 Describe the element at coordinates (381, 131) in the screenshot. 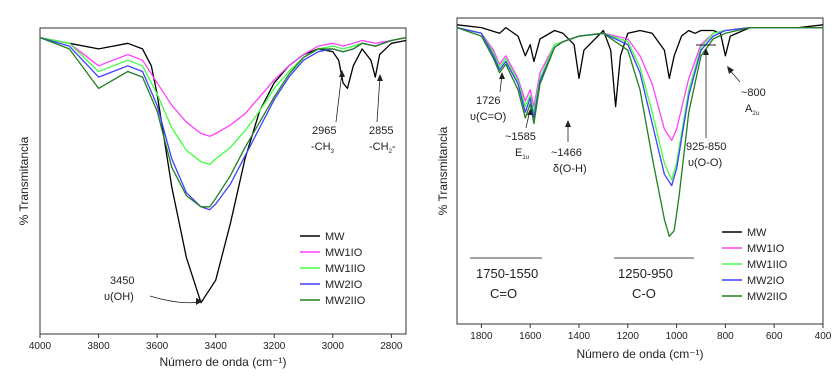

I see `anno-2855-number: 2855` at that location.